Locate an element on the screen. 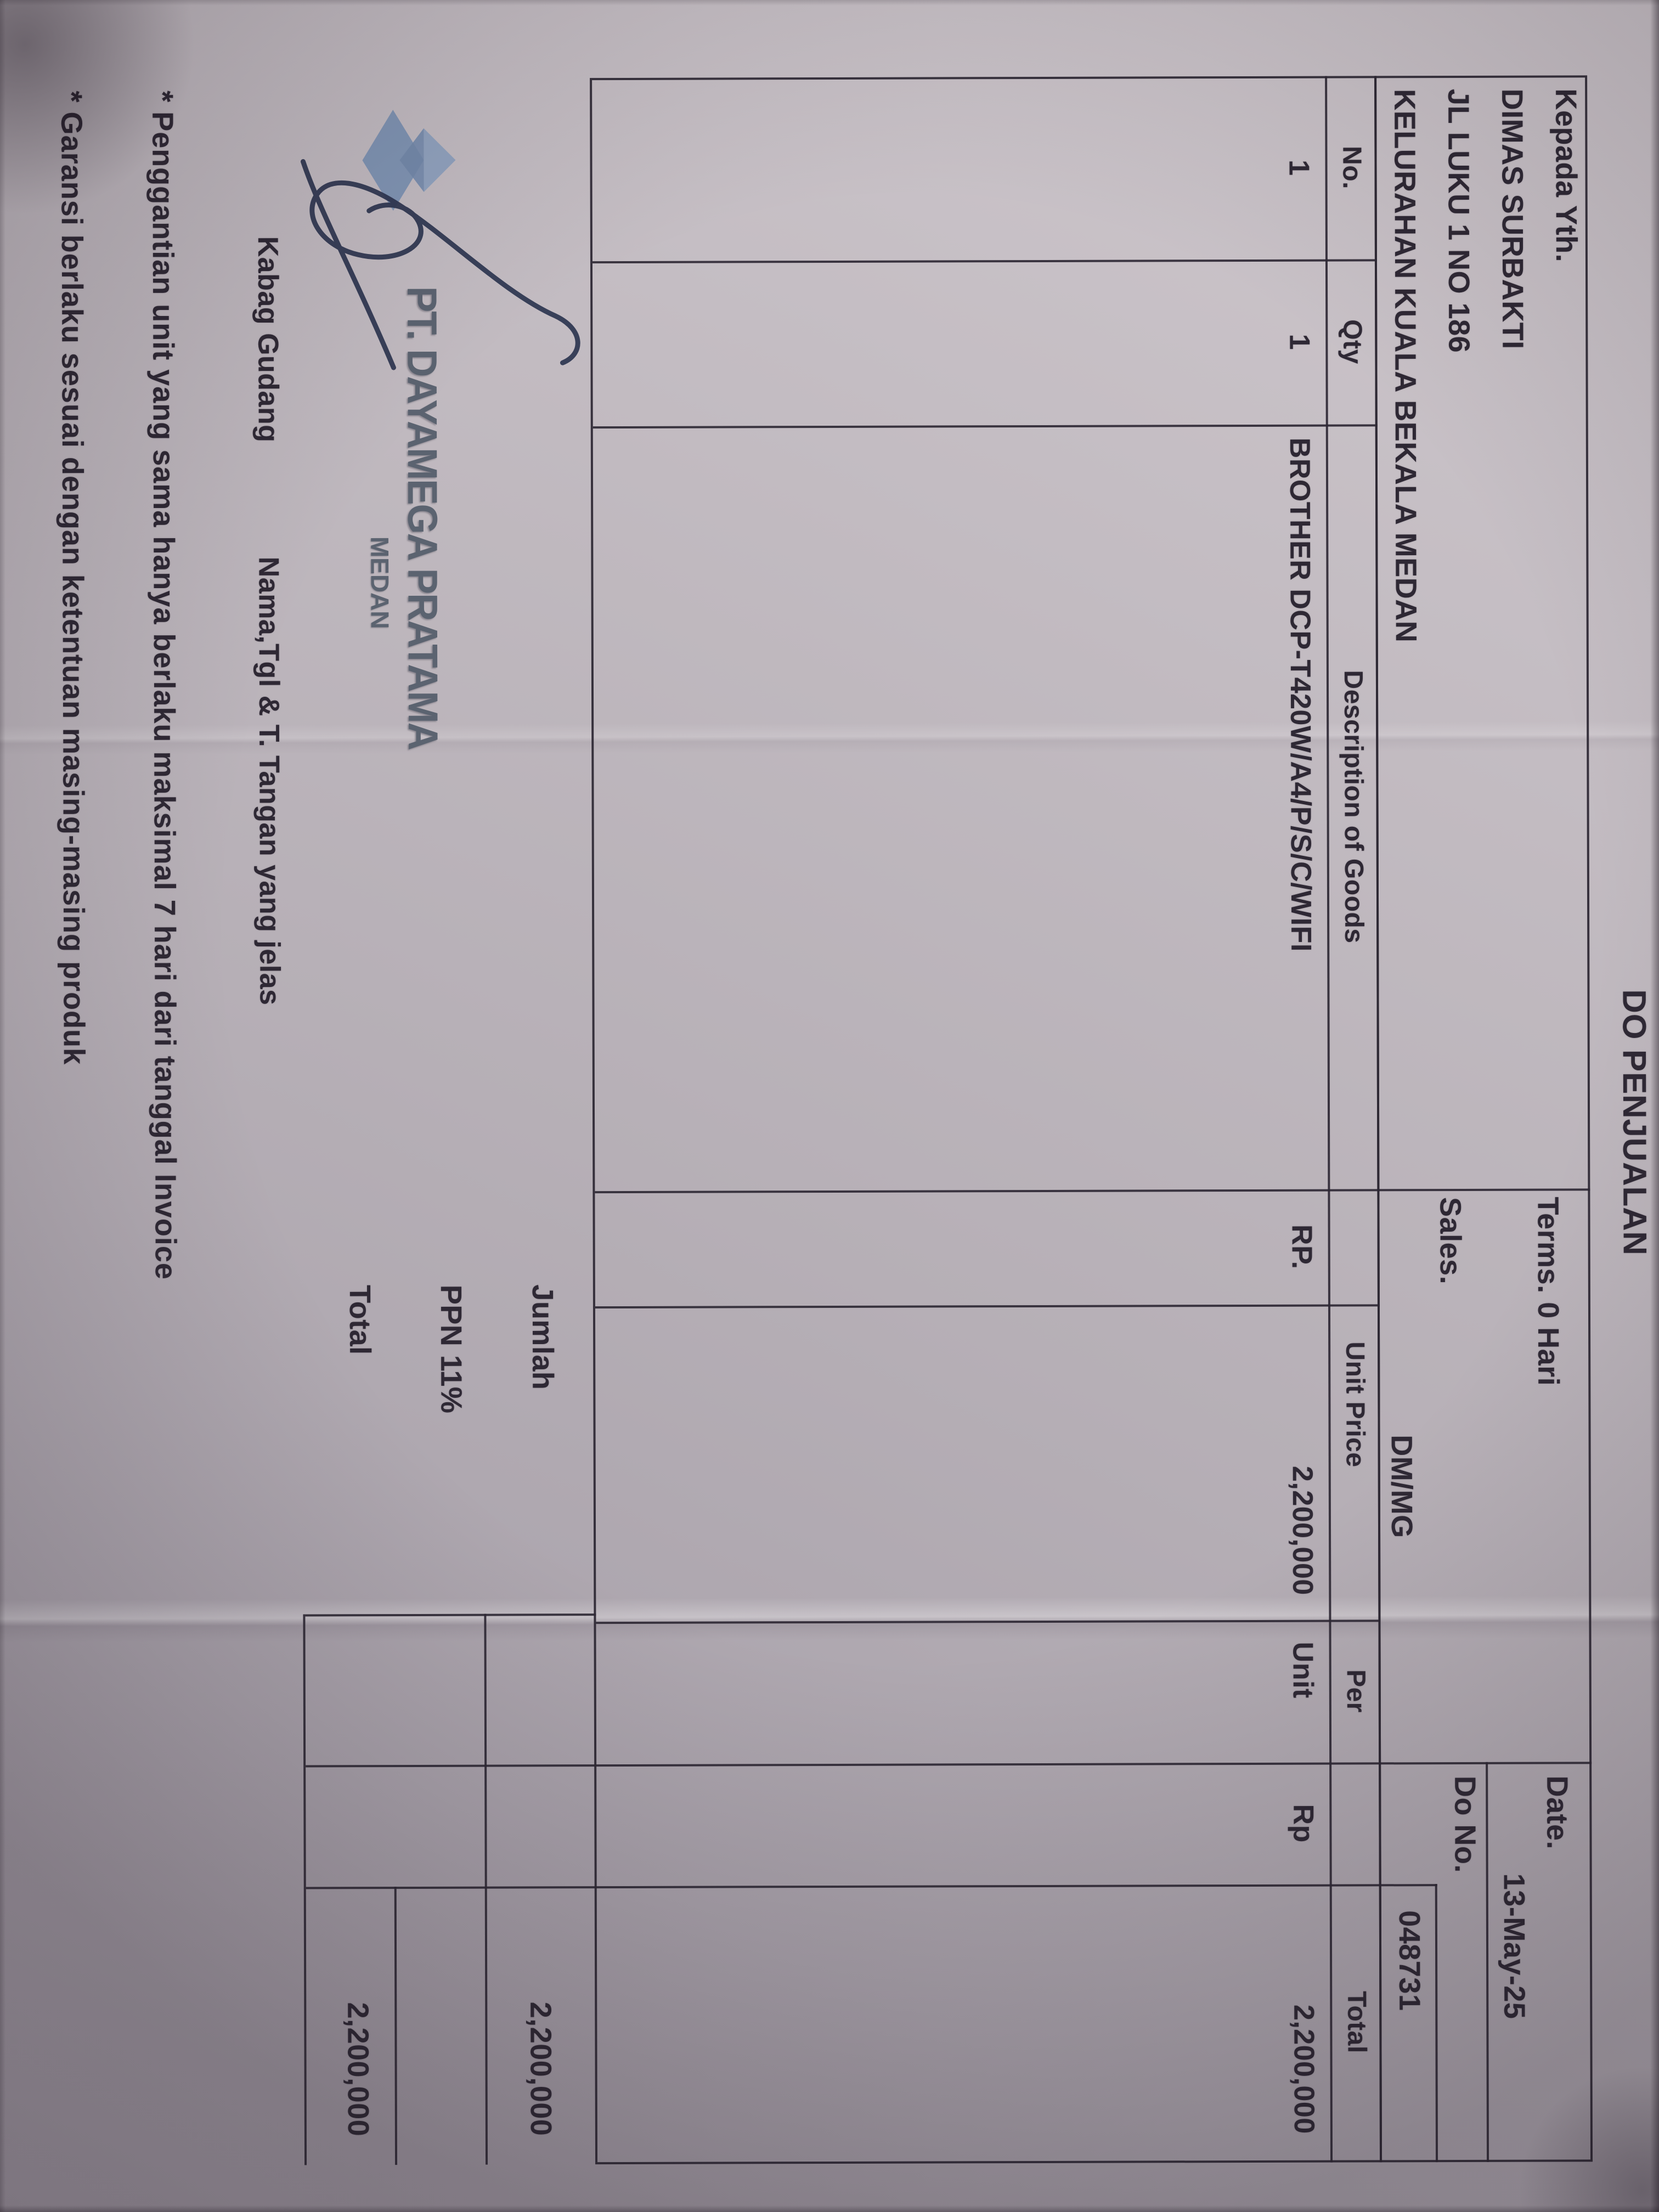 Image resolution: width=1659 pixels, height=2212 pixels. summary-jumlah-label: Jumlah is located at coordinates (543, 1337).